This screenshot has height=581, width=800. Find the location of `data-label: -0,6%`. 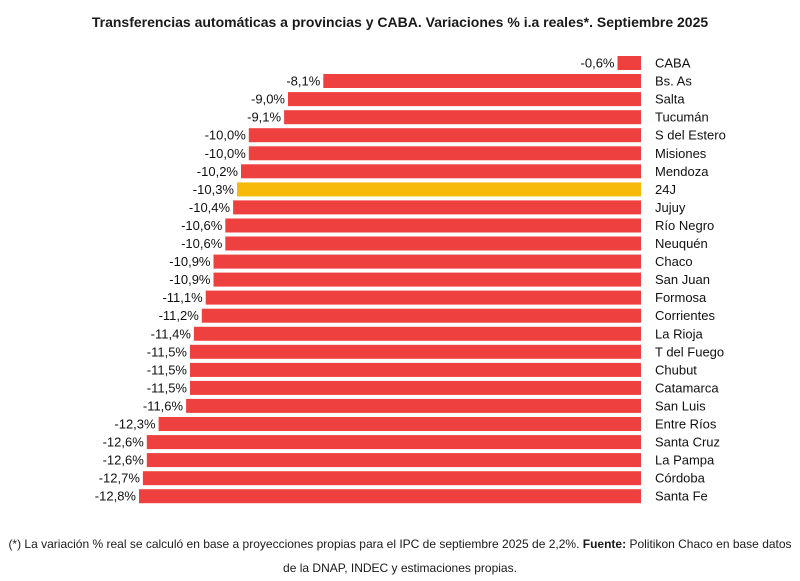

data-label: -0,6% is located at coordinates (598, 63).